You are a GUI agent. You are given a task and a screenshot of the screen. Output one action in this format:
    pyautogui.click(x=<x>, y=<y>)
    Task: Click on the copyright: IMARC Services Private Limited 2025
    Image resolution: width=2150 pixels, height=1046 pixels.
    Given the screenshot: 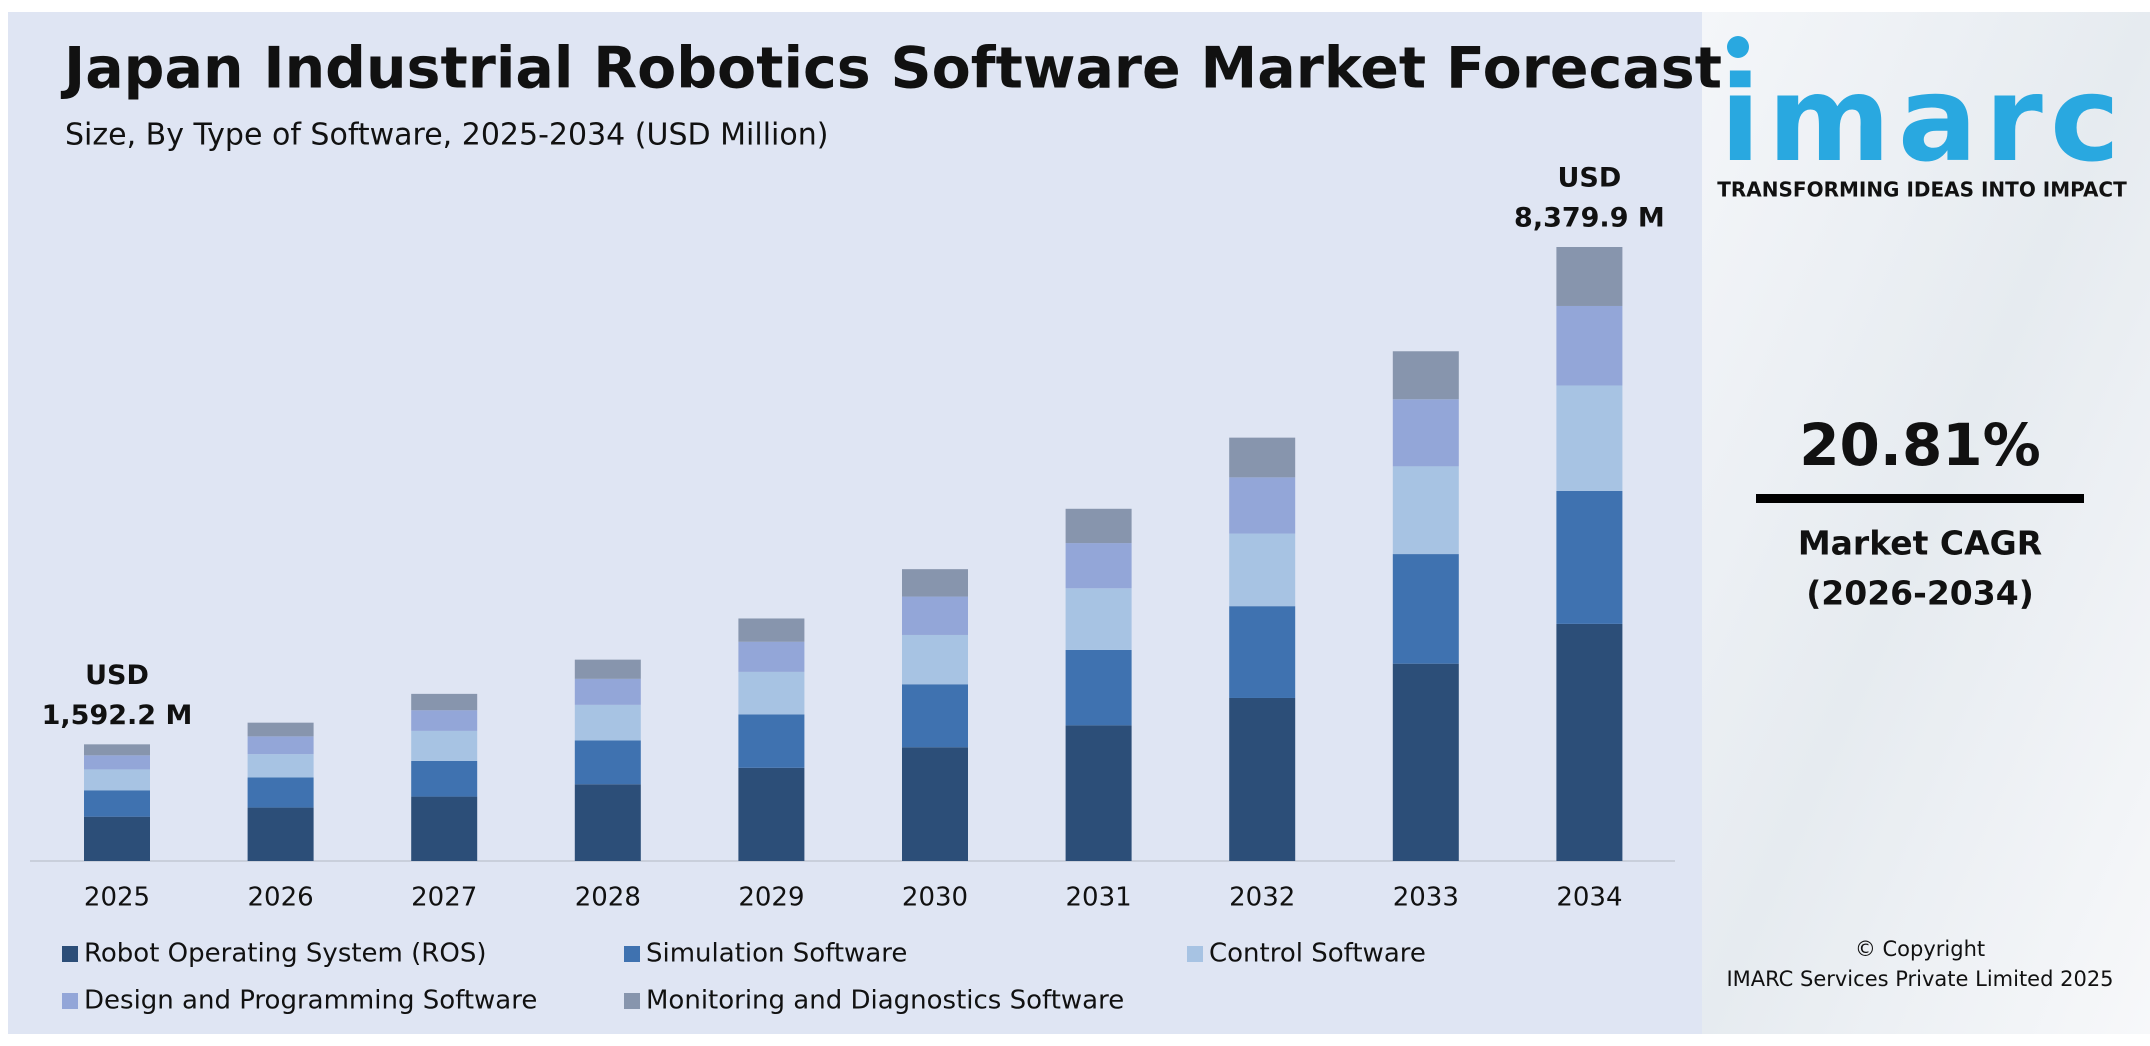 What is the action you would take?
    pyautogui.click(x=1919, y=979)
    